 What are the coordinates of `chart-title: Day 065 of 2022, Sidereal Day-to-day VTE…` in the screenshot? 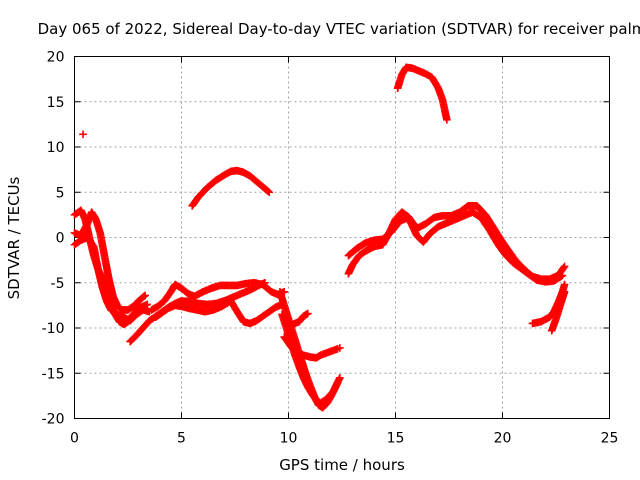 It's located at (339, 29).